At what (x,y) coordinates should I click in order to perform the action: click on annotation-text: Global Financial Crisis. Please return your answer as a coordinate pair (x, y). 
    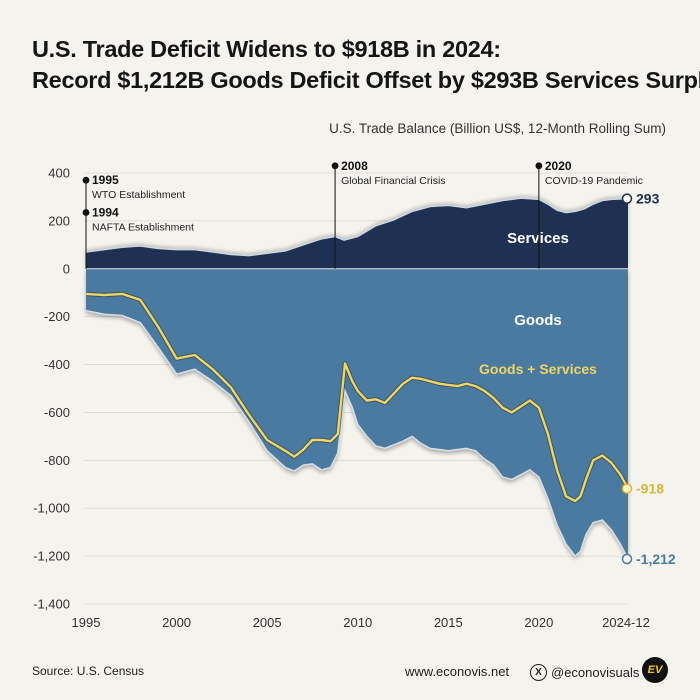
    Looking at the image, I should click on (393, 181).